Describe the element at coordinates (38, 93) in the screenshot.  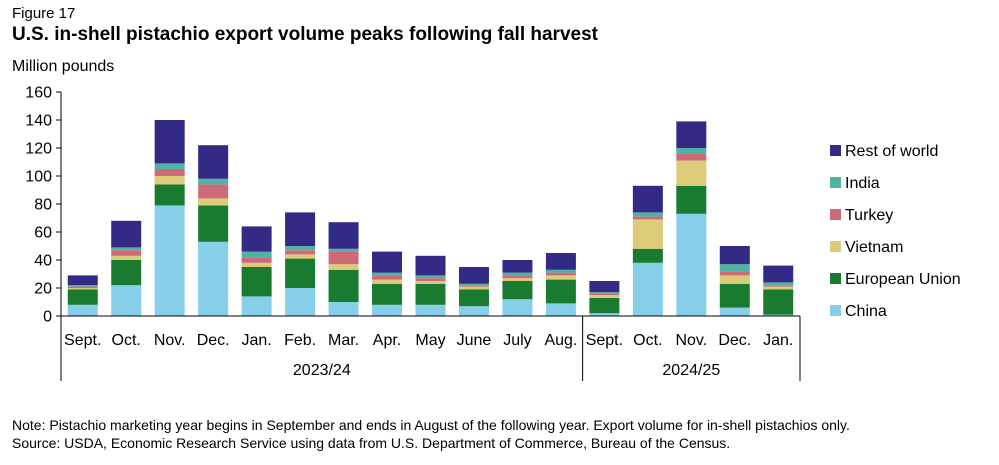
I see `y-tick-label: 160` at that location.